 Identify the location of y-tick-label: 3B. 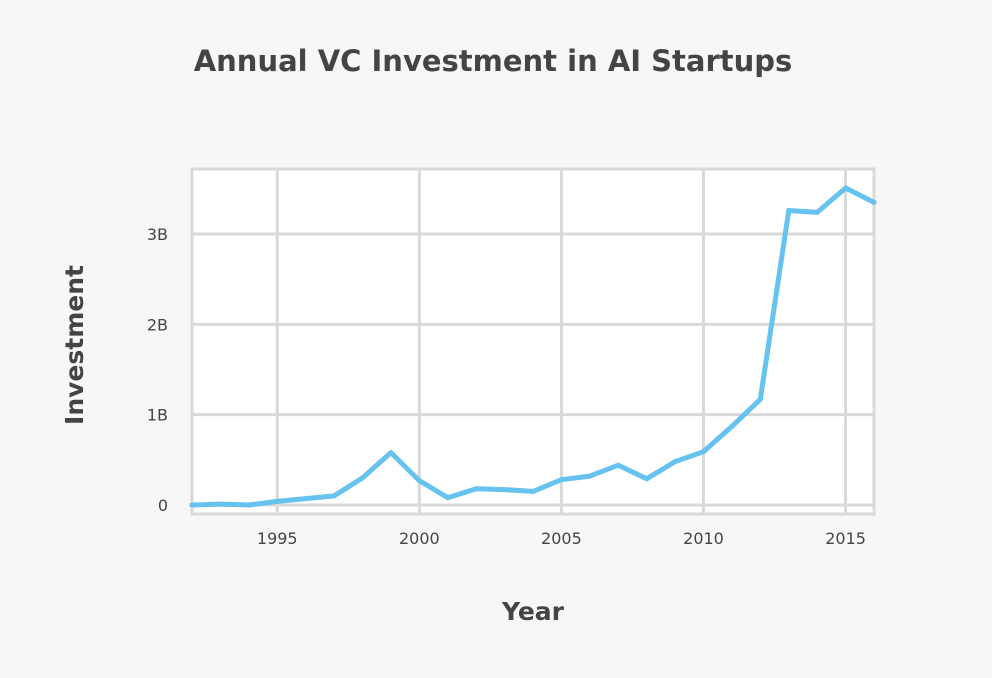
(157, 234).